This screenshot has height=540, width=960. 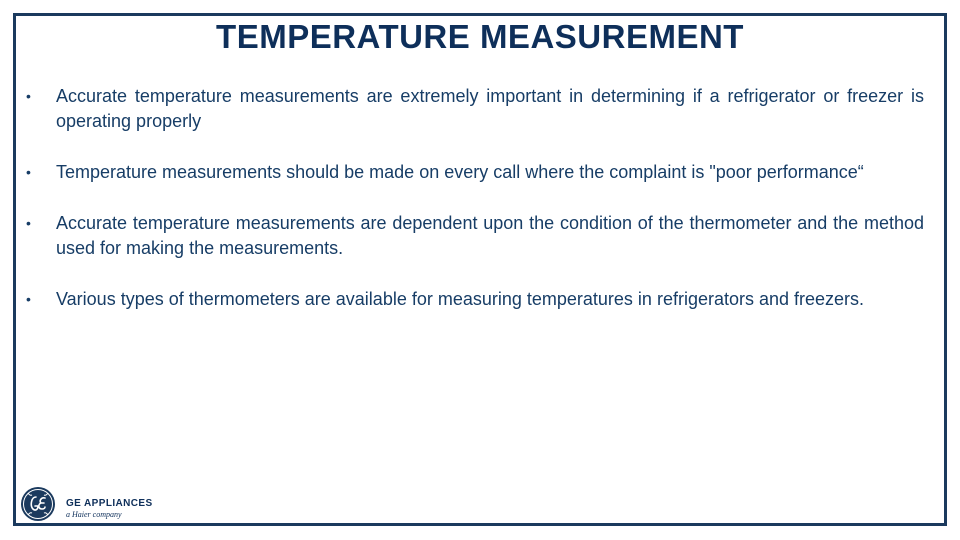 I want to click on brand-name: GE APPLIANCES, so click(x=109, y=503).